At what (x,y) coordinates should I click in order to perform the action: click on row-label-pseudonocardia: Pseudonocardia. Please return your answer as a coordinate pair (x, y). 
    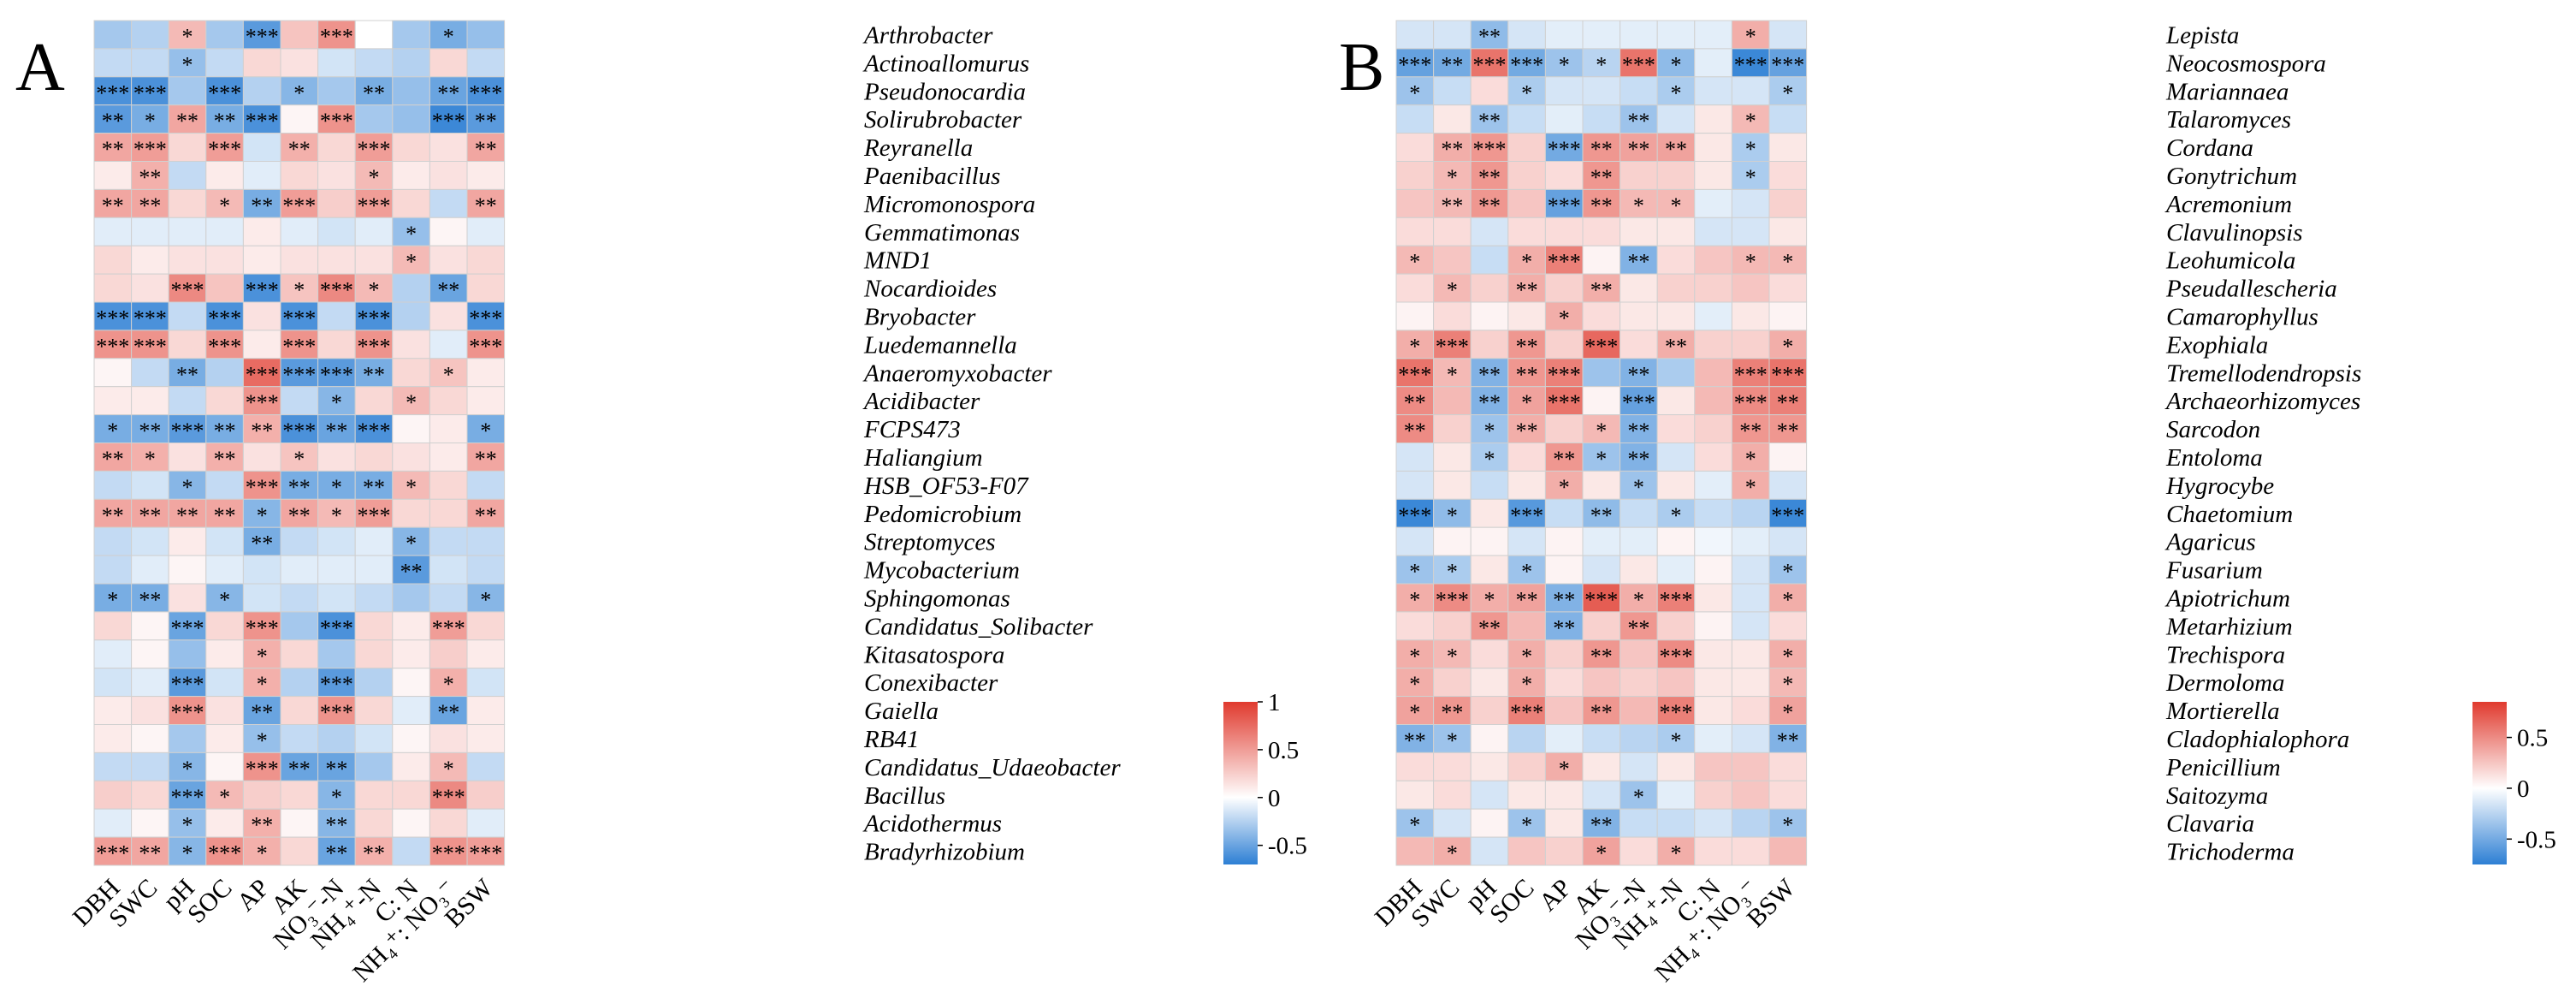
    Looking at the image, I should click on (944, 91).